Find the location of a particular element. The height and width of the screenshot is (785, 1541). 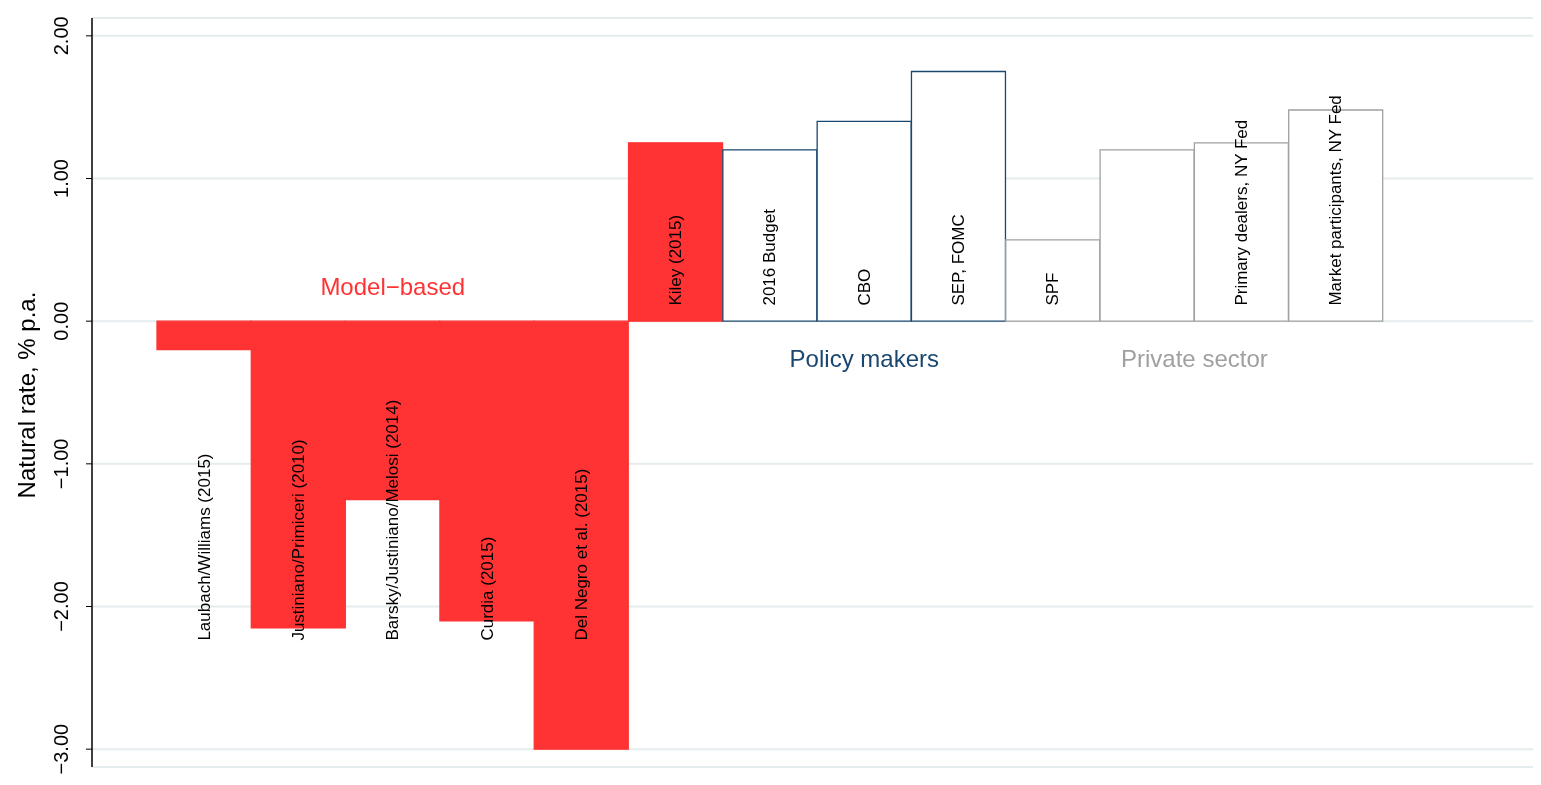

x-tick-label: Primary dealers, NY Fed is located at coordinates (1242, 212).